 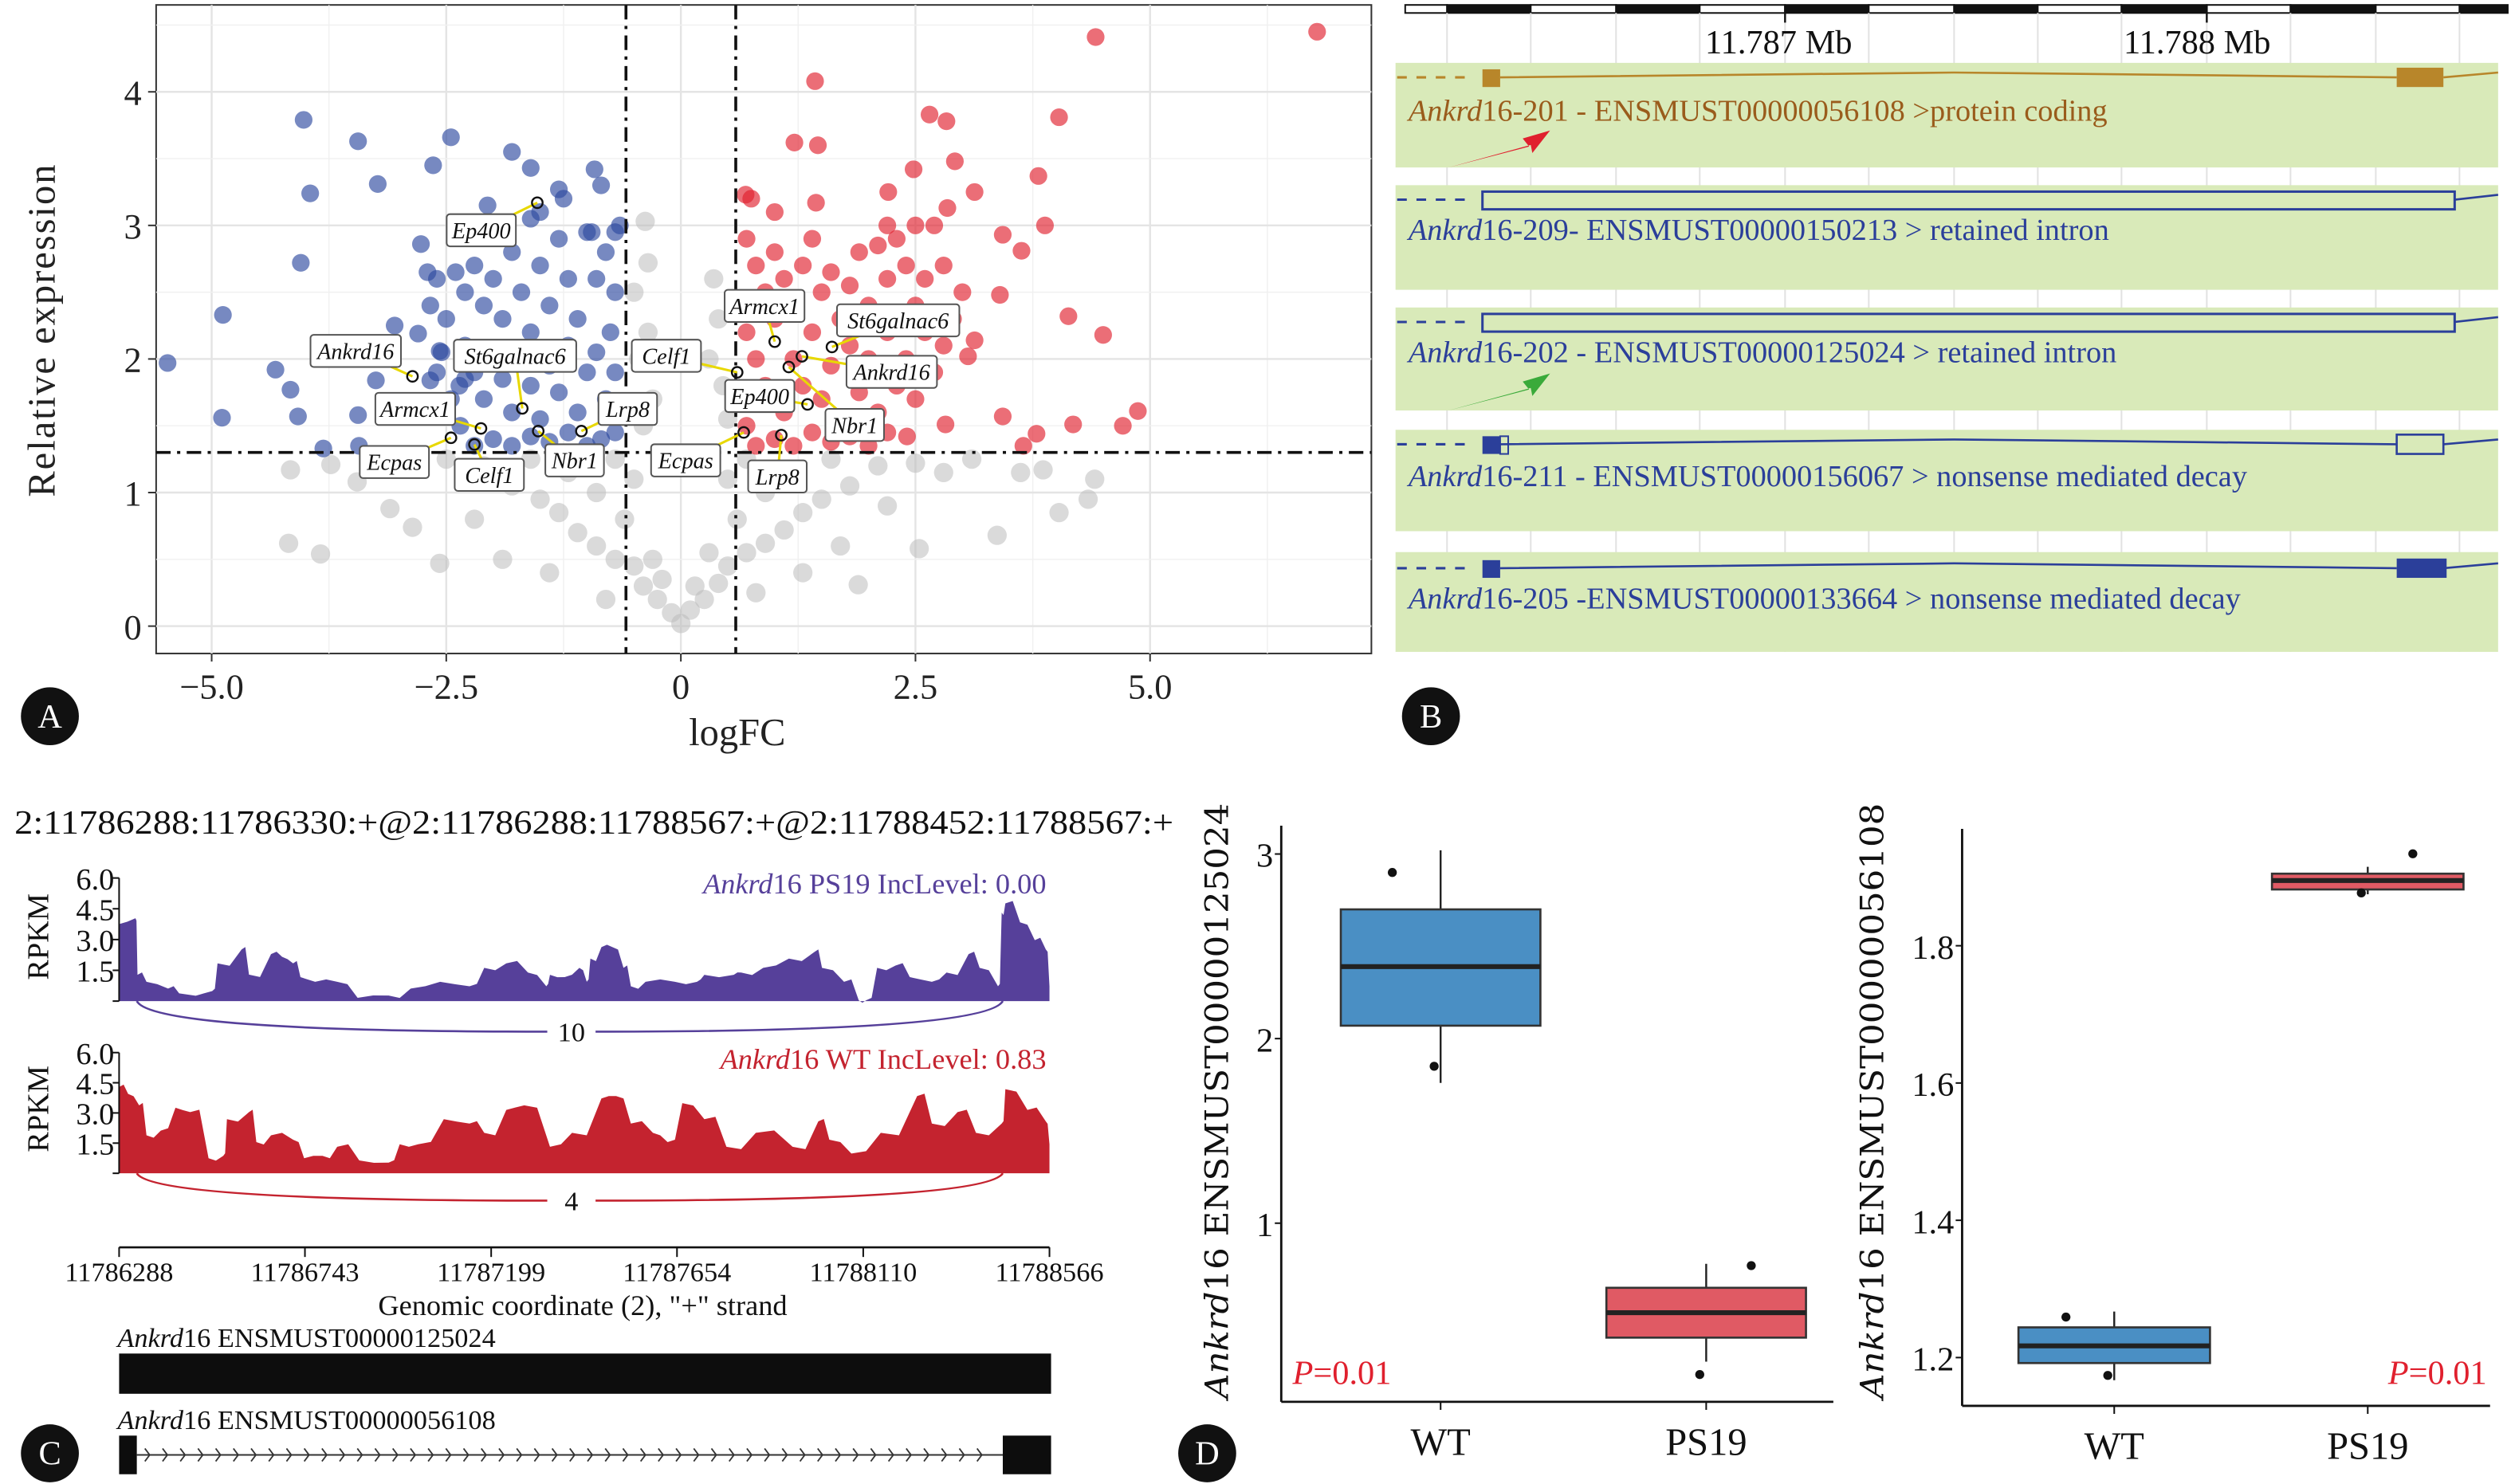 I want to click on ruler-label: 11.788 Mb, so click(x=2198, y=42).